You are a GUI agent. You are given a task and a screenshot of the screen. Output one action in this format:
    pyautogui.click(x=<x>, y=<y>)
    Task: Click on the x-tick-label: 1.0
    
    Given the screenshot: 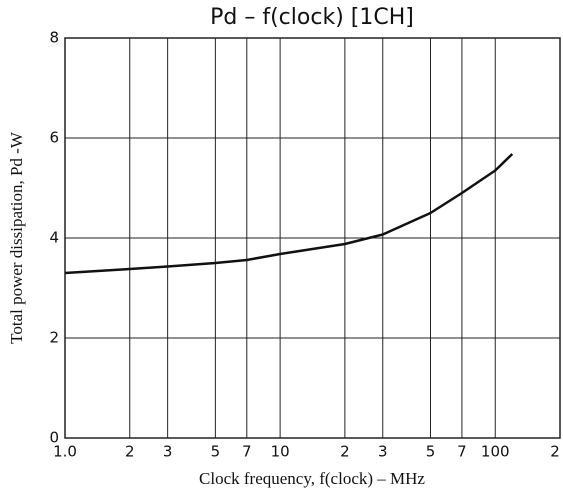 What is the action you would take?
    pyautogui.click(x=65, y=452)
    